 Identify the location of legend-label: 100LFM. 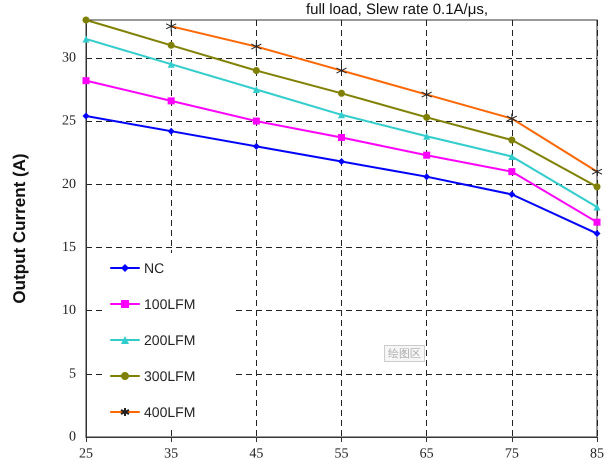
(170, 304).